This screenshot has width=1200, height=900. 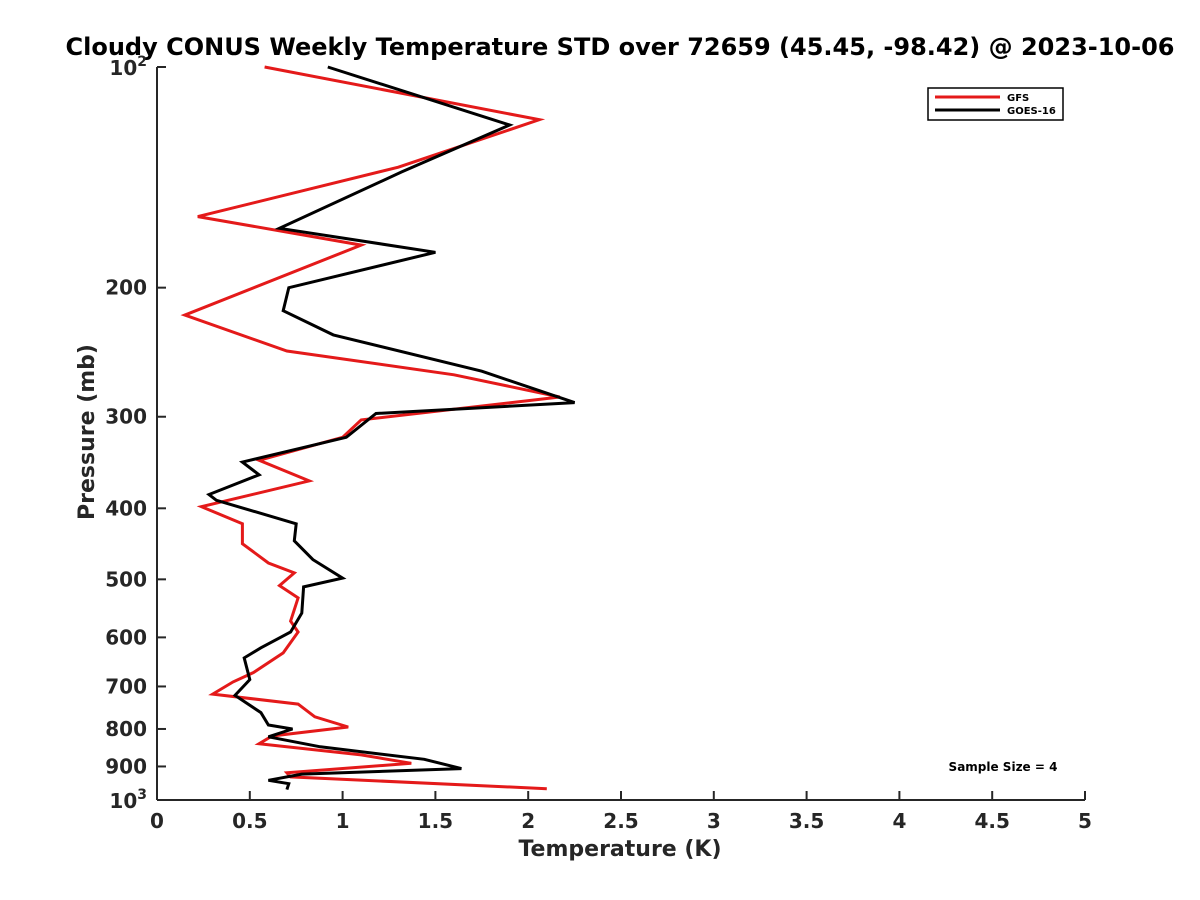 What do you see at coordinates (806, 821) in the screenshot?
I see `x-tick-label: 3.5` at bounding box center [806, 821].